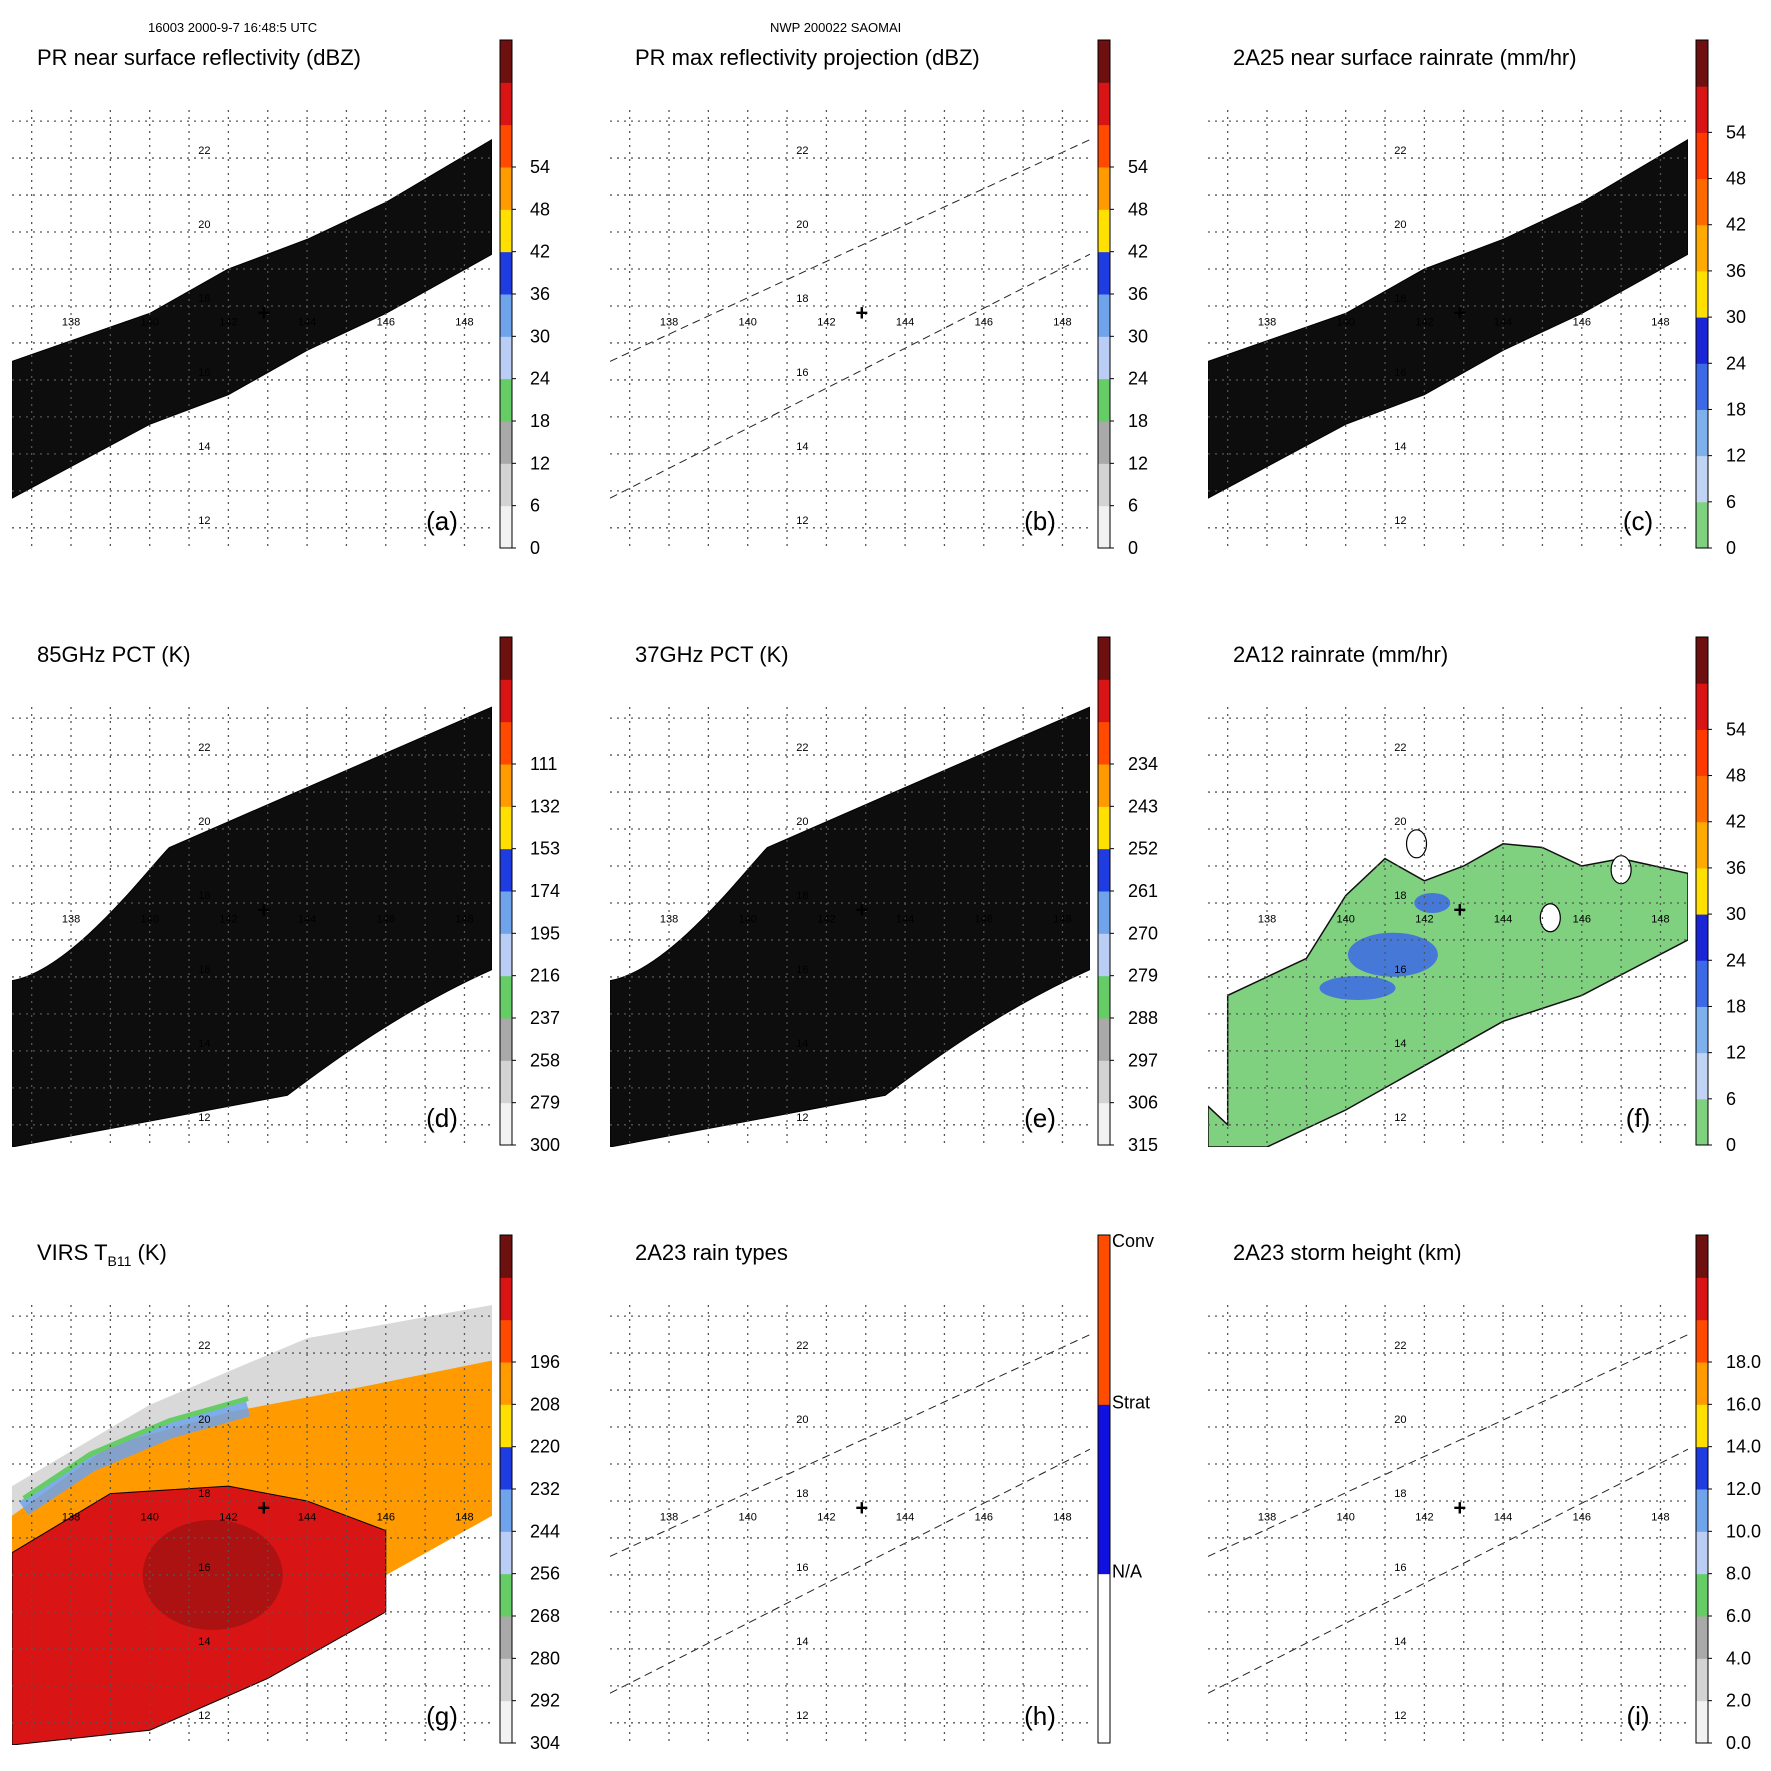 The image size is (1771, 1771). Describe the element at coordinates (1143, 1018) in the screenshot. I see `colorbar-label: 288` at that location.